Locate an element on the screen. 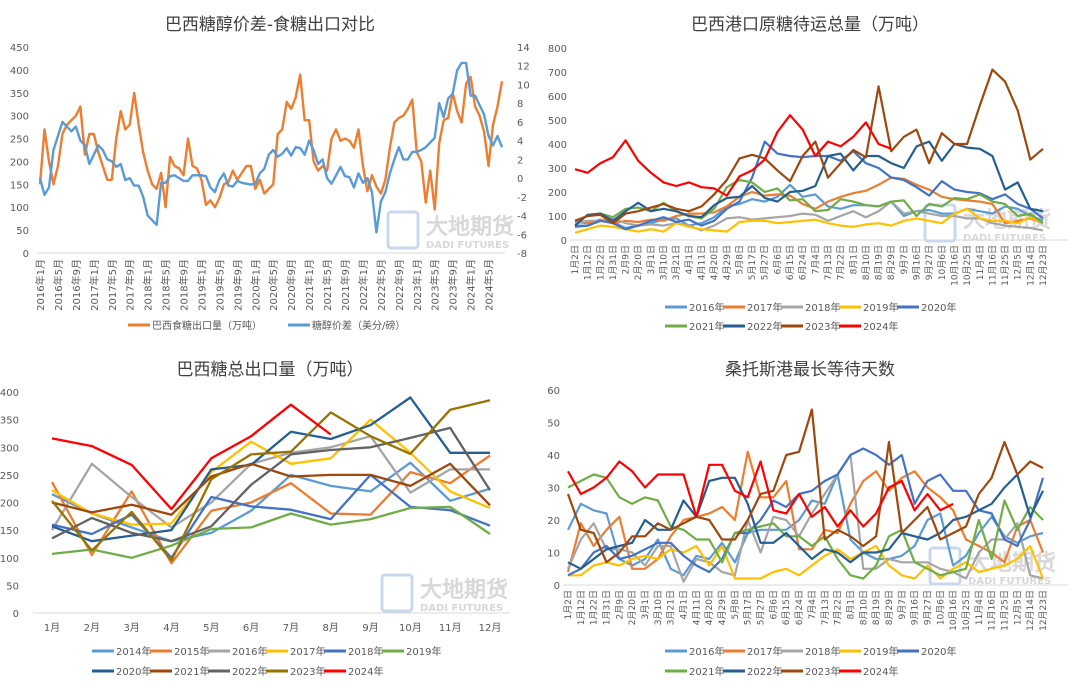 The image size is (1080, 686). chart-title-sugar-ethanol-spread: 巴西糖醇价差-食糖出口对比 is located at coordinates (270, 25).